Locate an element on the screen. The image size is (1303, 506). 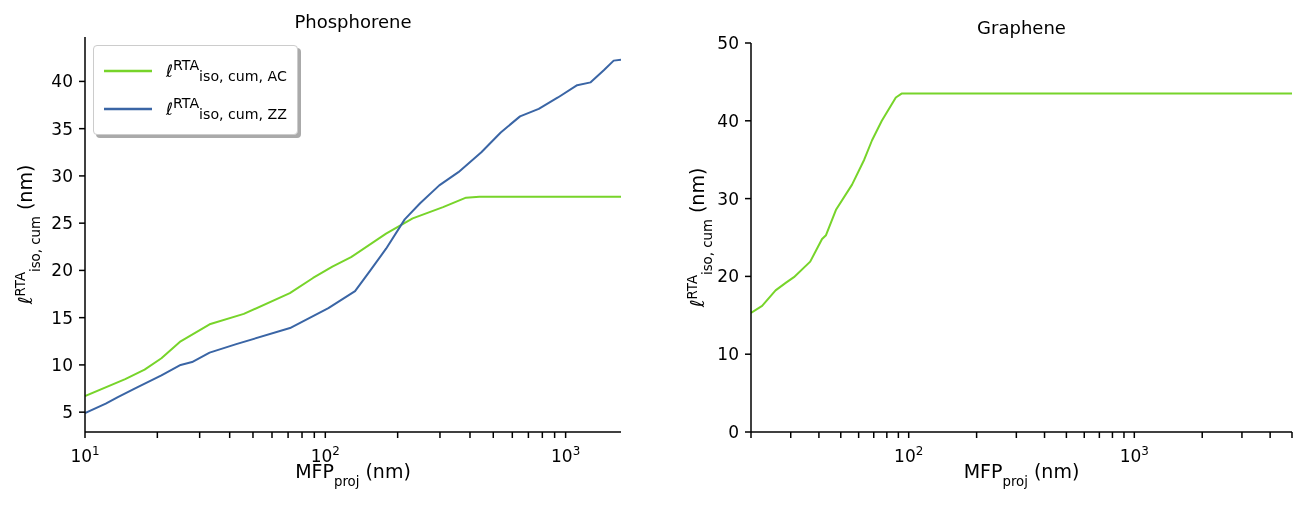
chart-title: Graphene is located at coordinates (1021, 27).